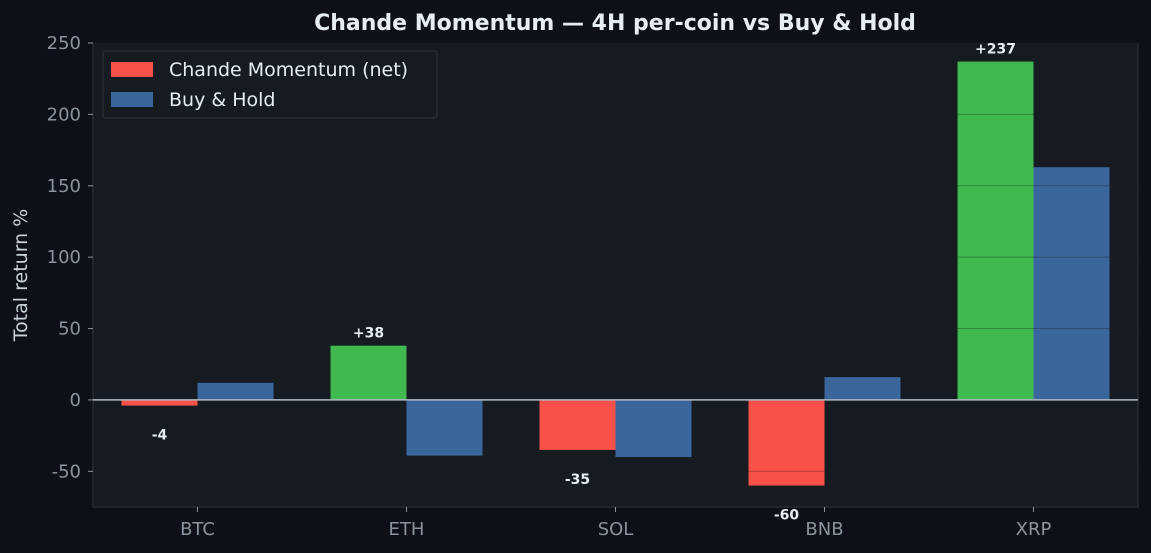 This screenshot has height=553, width=1151. Describe the element at coordinates (444, 427) in the screenshot. I see `bar-buy-hold-eth` at that location.